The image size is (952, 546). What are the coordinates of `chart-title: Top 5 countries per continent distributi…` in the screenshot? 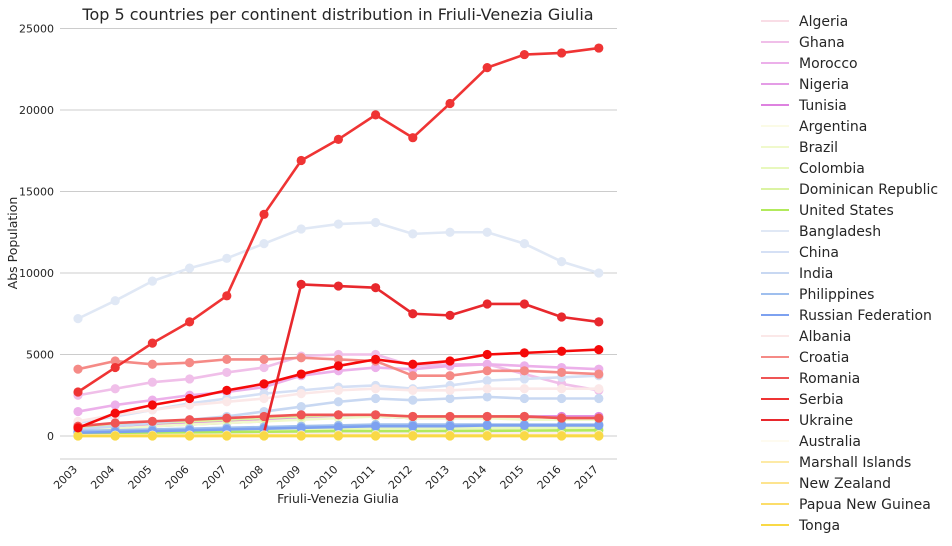 It's located at (337, 14).